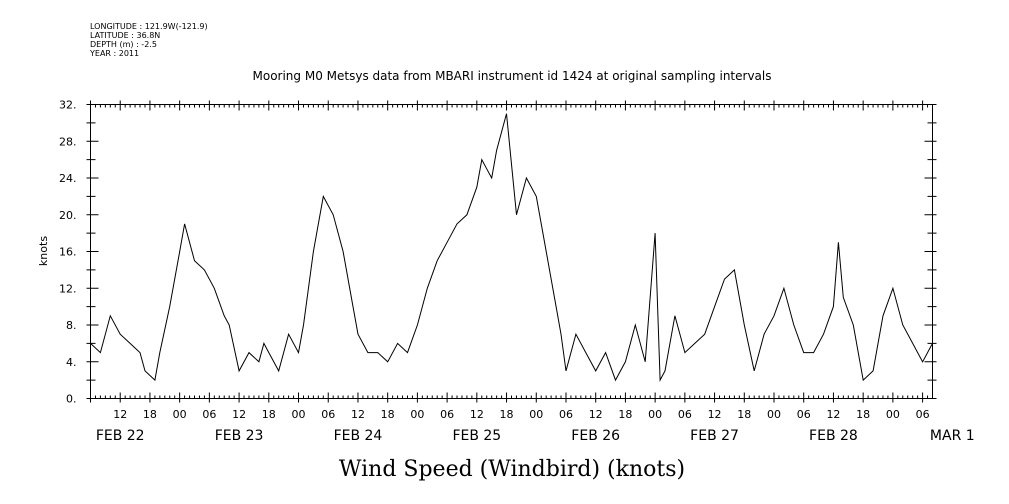 The width and height of the screenshot is (1009, 504). What do you see at coordinates (120, 436) in the screenshot?
I see `x-day-label: FEB 22` at bounding box center [120, 436].